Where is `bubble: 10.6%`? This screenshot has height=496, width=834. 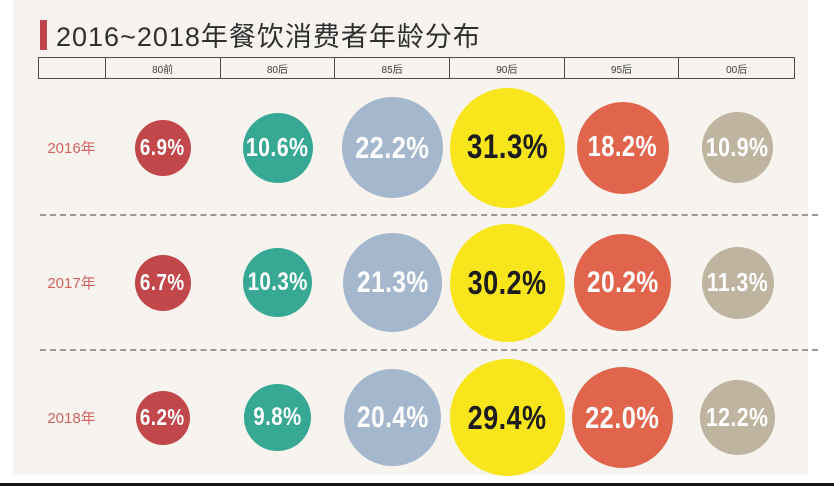 bubble: 10.6% is located at coordinates (277, 147).